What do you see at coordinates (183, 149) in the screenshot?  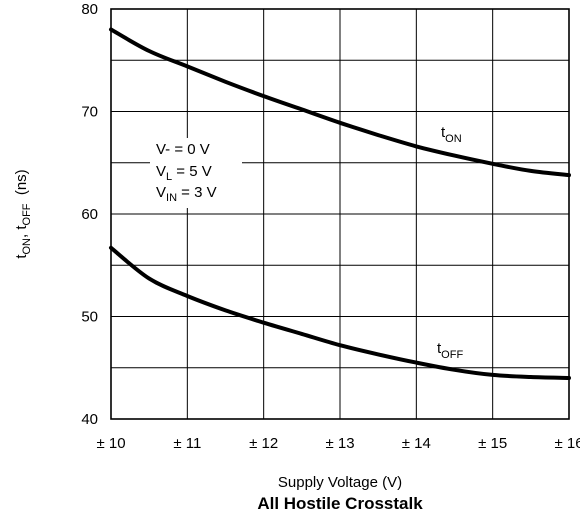 I see `condition-vminus: V- = 0 V` at bounding box center [183, 149].